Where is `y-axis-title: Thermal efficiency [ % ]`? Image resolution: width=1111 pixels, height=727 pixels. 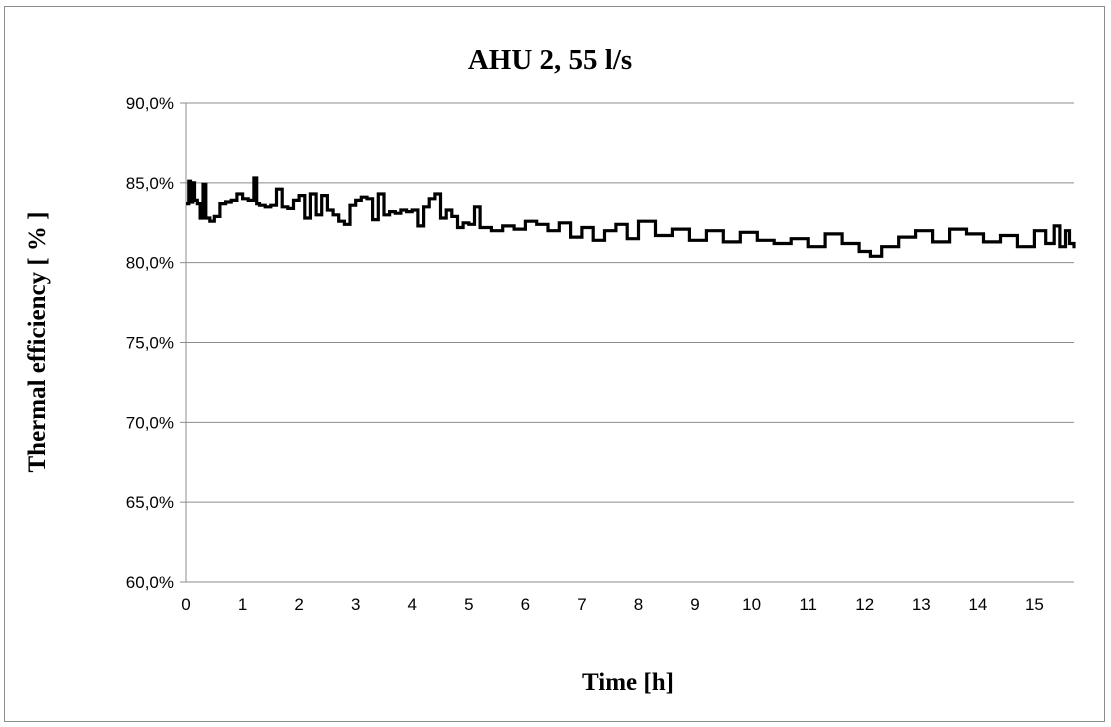
y-axis-title: Thermal efficiency [ % ] is located at coordinates (37, 341).